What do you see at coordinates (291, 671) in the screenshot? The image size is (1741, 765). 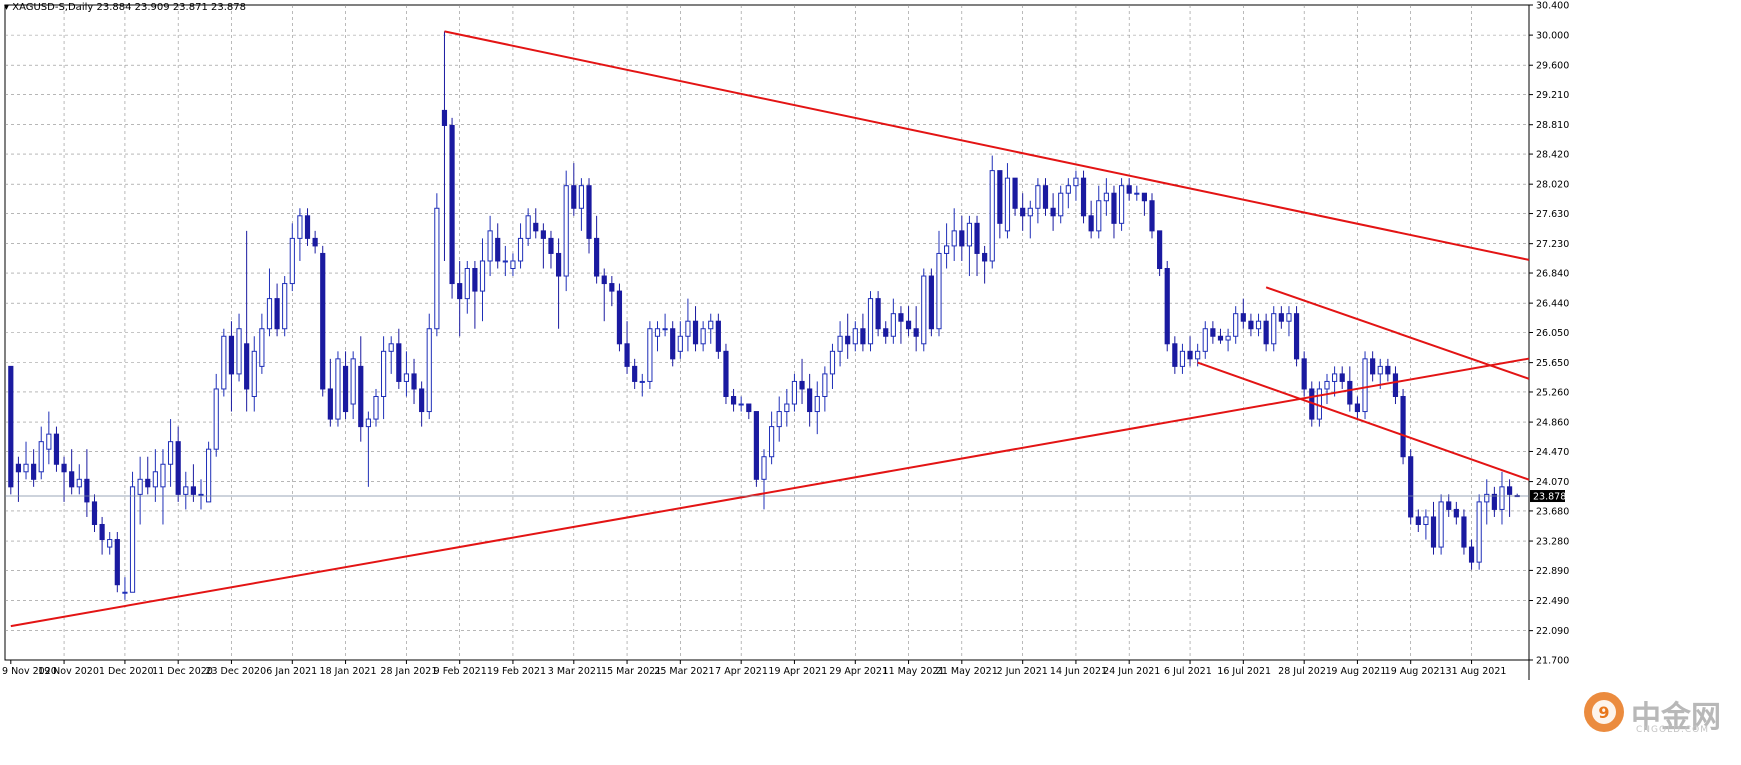 I see `time-tick-label: 6 Jan 2021` at bounding box center [291, 671].